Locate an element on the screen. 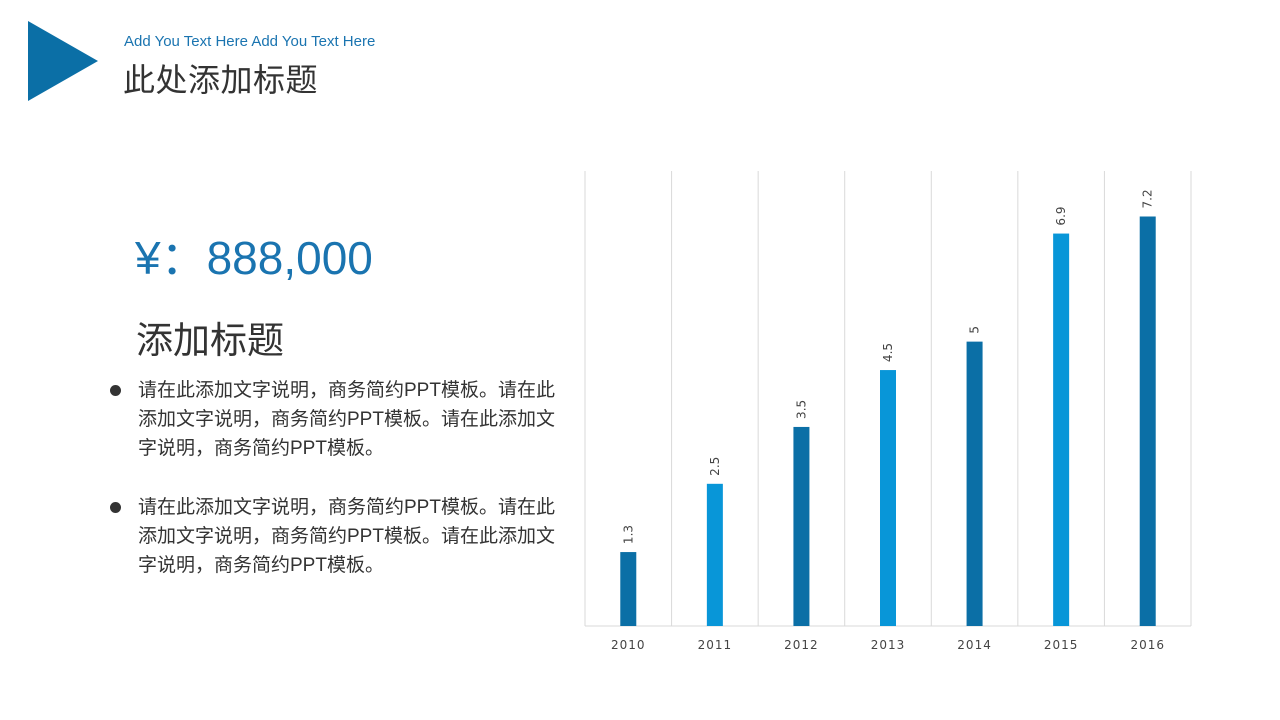  page-title: 此处添加标题 is located at coordinates (221, 80).